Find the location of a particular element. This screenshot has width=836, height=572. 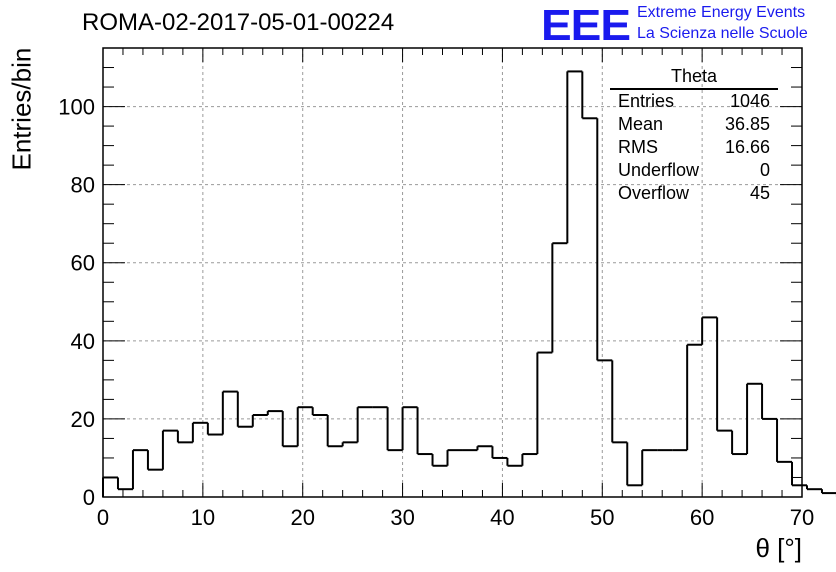

stats-row-overflow: Overflow 45 is located at coordinates (694, 193).